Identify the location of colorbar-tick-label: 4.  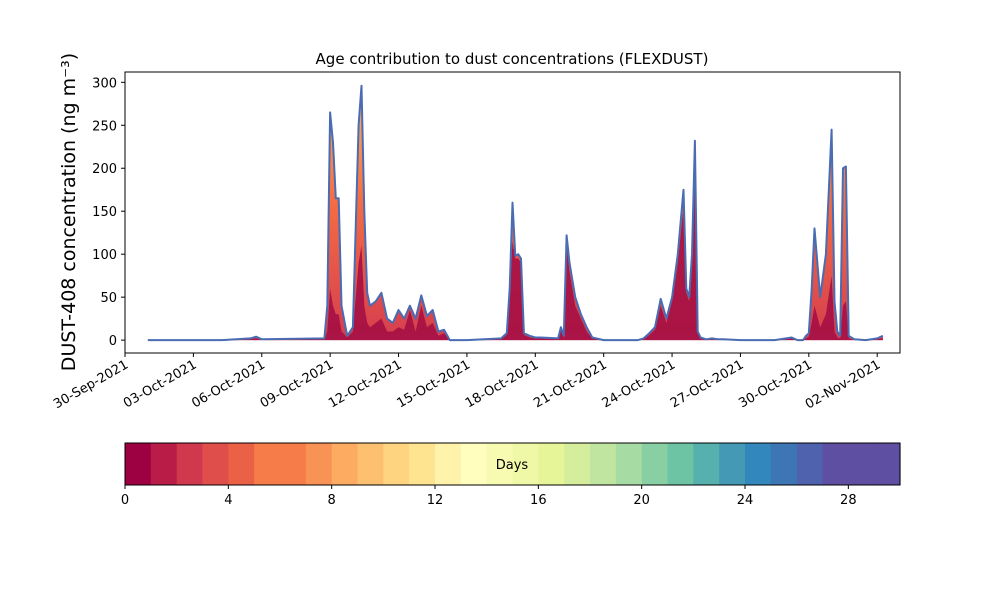
(228, 500).